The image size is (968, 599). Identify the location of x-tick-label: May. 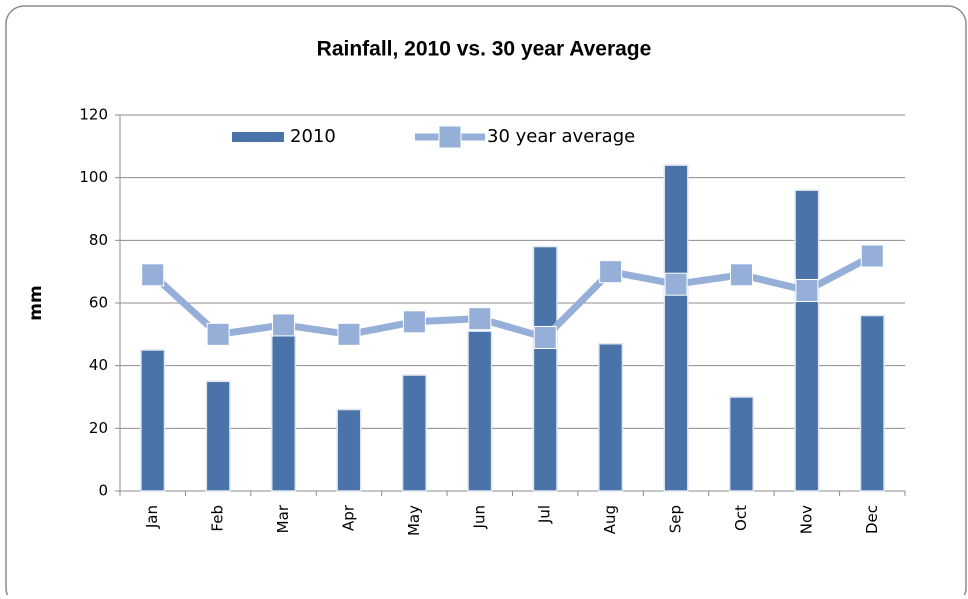
(414, 520).